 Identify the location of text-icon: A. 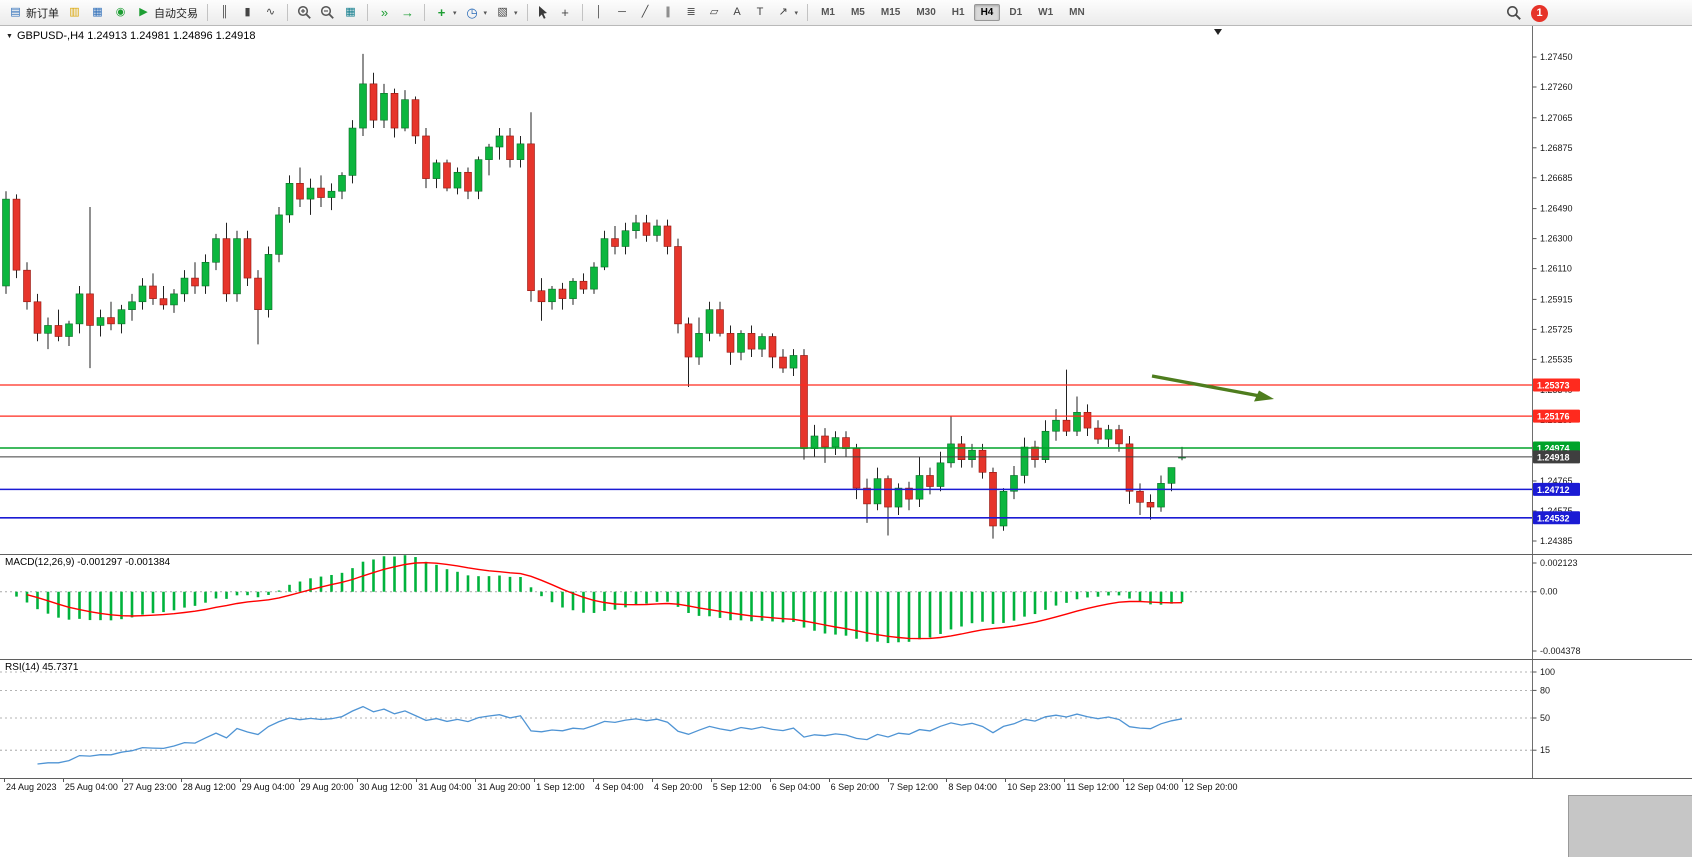
(737, 12).